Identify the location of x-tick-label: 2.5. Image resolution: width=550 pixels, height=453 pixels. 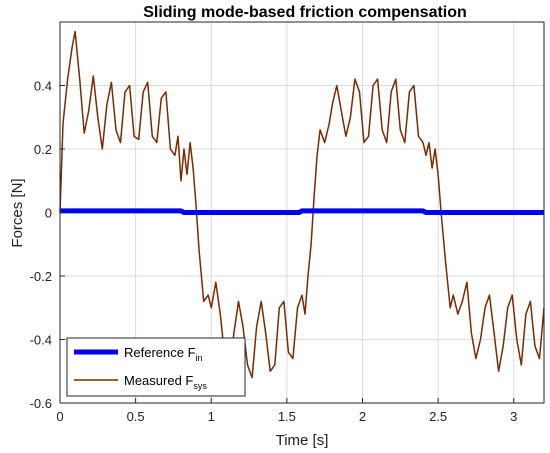
(438, 416).